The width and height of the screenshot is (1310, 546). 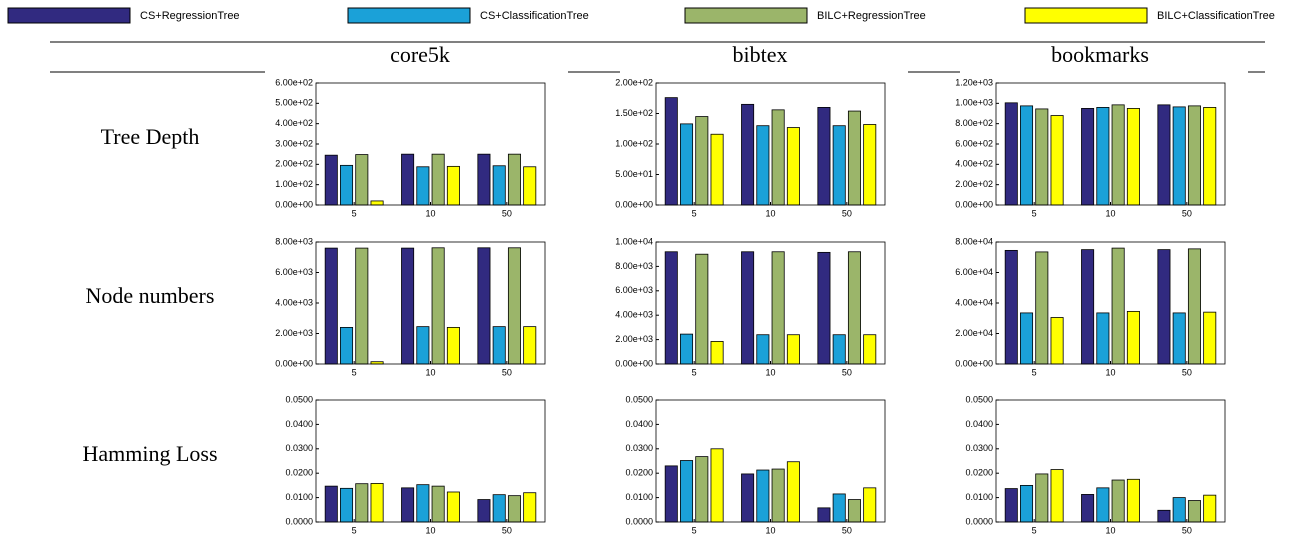 What do you see at coordinates (634, 241) in the screenshot?
I see `y-tick-label: 1.00e+04` at bounding box center [634, 241].